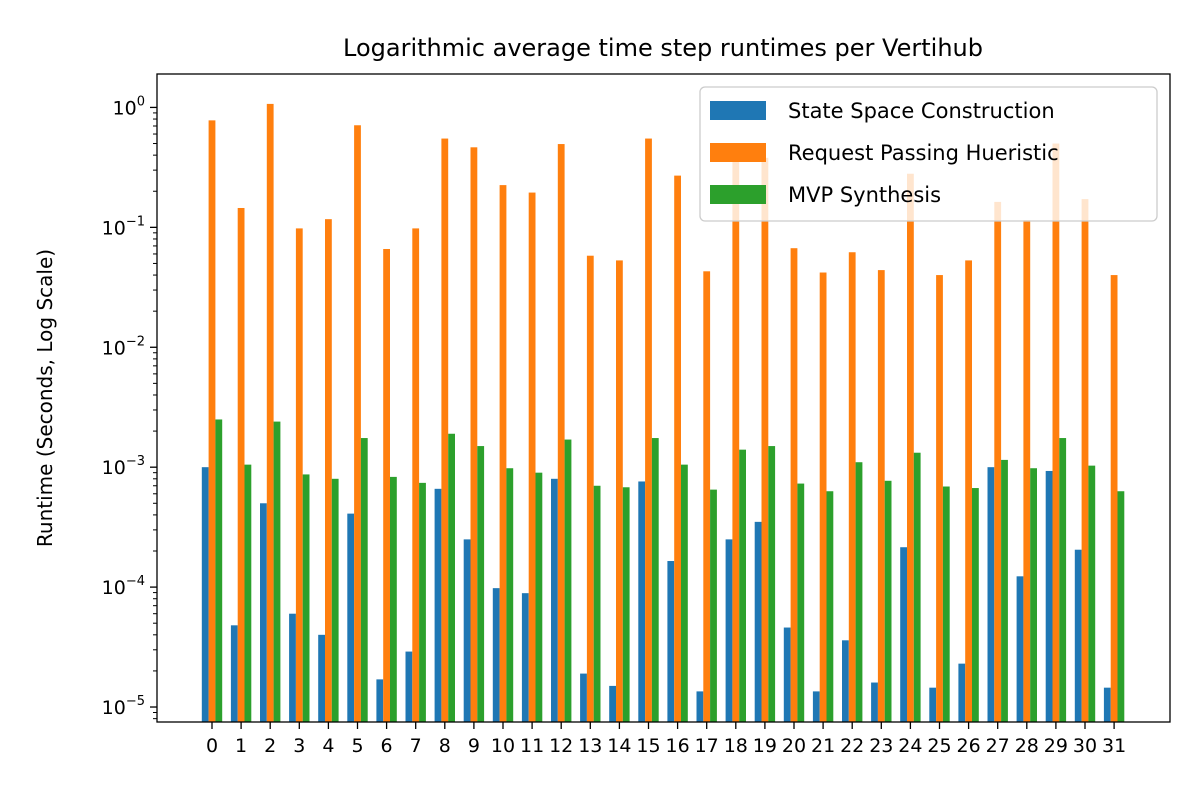 The image size is (1200, 800). What do you see at coordinates (123, 346) in the screenshot?
I see `y-tick-label-3: 10⁻²` at bounding box center [123, 346].